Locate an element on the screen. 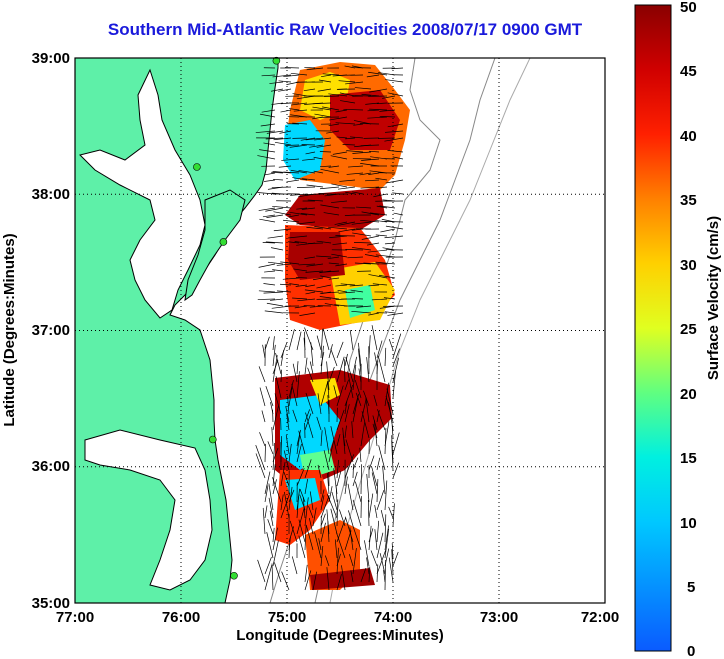  y-tick-label: 37:00 is located at coordinates (51, 330).